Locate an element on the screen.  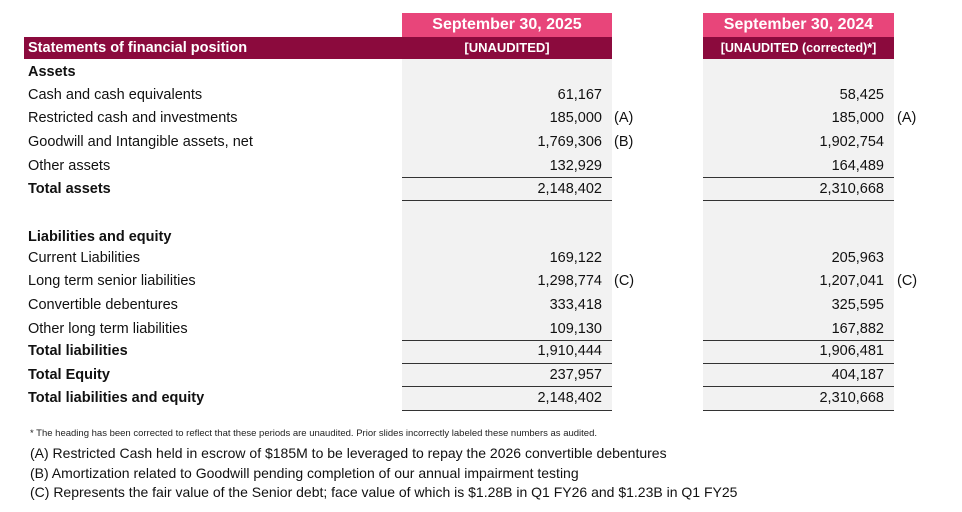
note-marker-2025: (C) is located at coordinates (624, 281).